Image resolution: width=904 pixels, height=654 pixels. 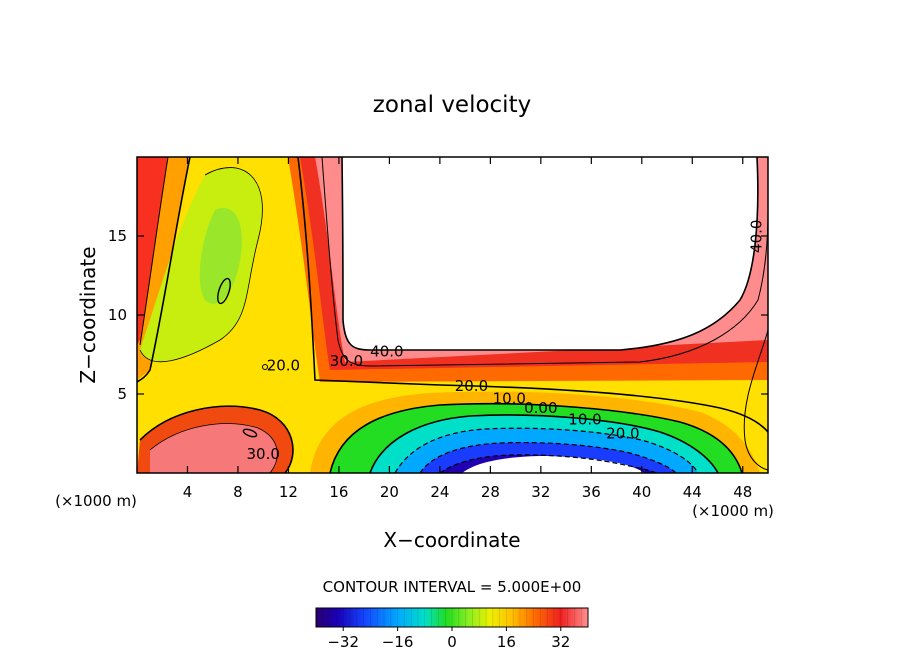 I want to click on colorbar: −32 −16 0 16 32, so click(x=452, y=629).